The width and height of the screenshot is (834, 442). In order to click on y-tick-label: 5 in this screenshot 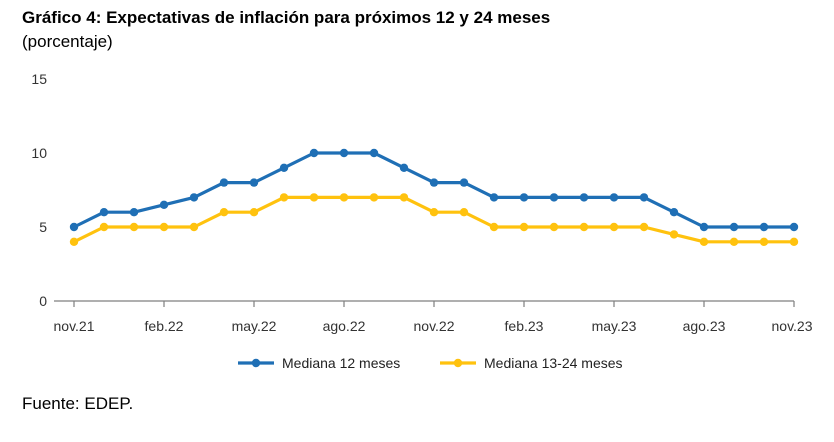, I will do `click(43, 227)`.